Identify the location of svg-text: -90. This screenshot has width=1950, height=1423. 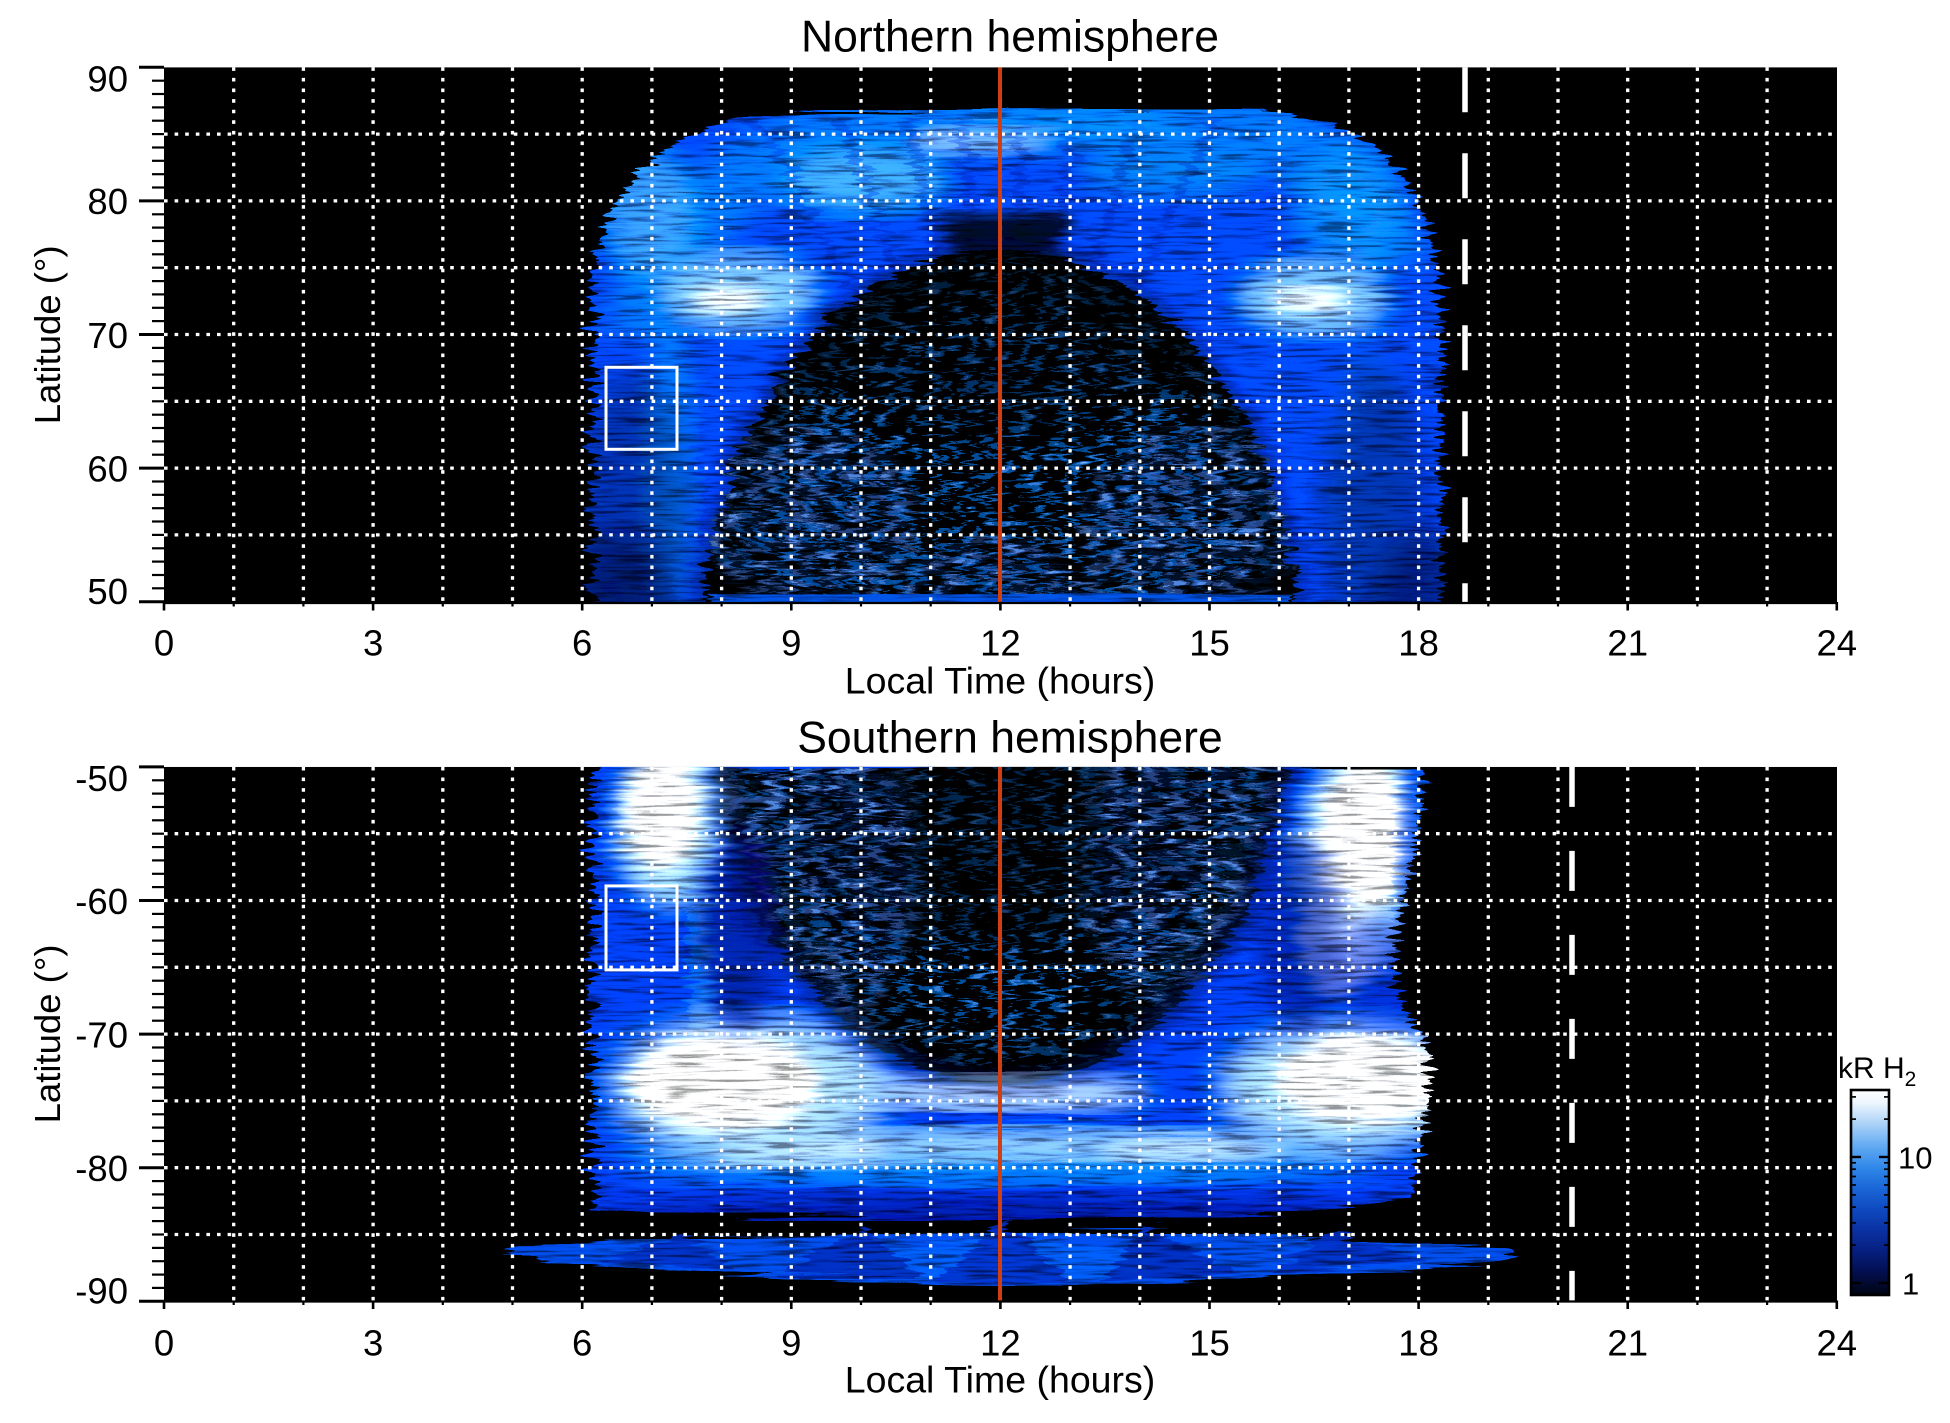
(101, 1291).